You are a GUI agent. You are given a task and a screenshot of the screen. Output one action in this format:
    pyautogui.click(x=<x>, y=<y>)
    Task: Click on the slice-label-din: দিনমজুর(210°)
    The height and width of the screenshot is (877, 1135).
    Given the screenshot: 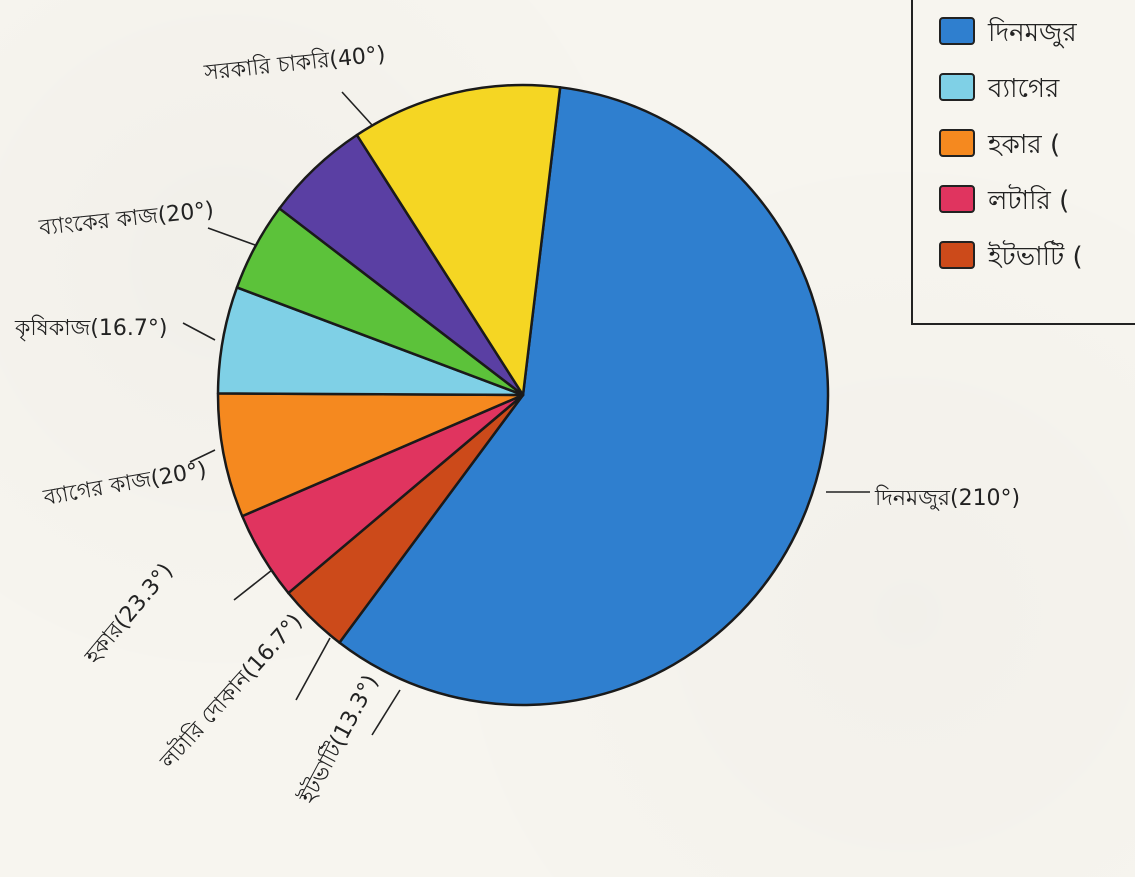 What is the action you would take?
    pyautogui.click(x=947, y=498)
    